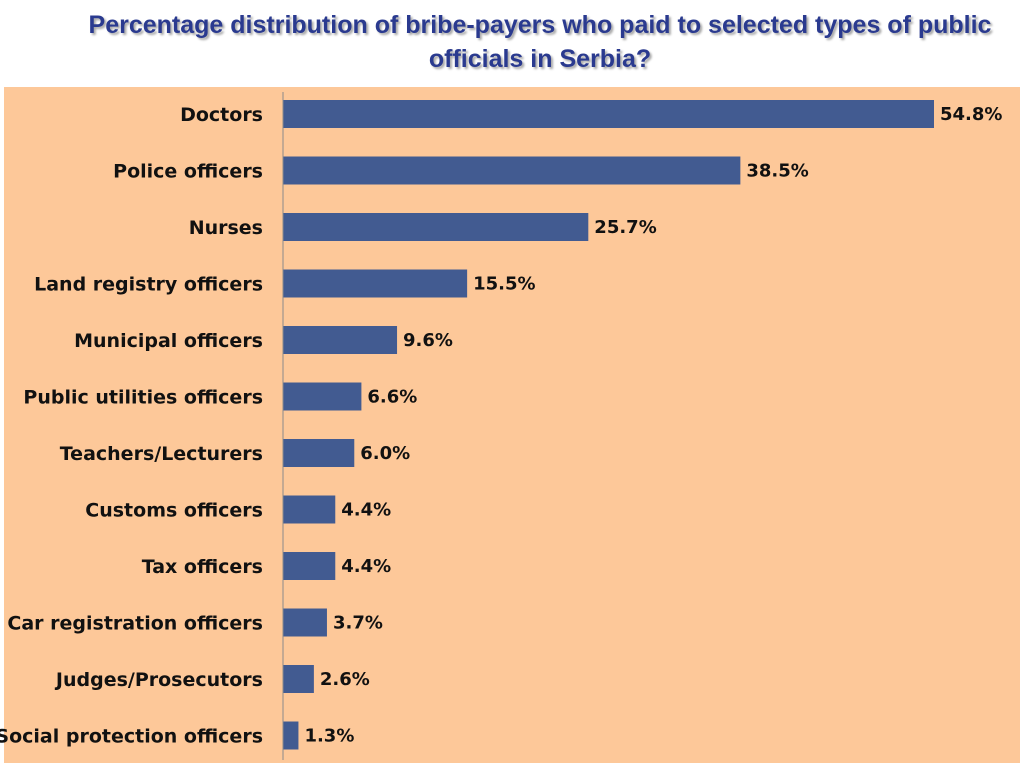  Describe the element at coordinates (385, 453) in the screenshot. I see `value-label: 6.0%` at that location.